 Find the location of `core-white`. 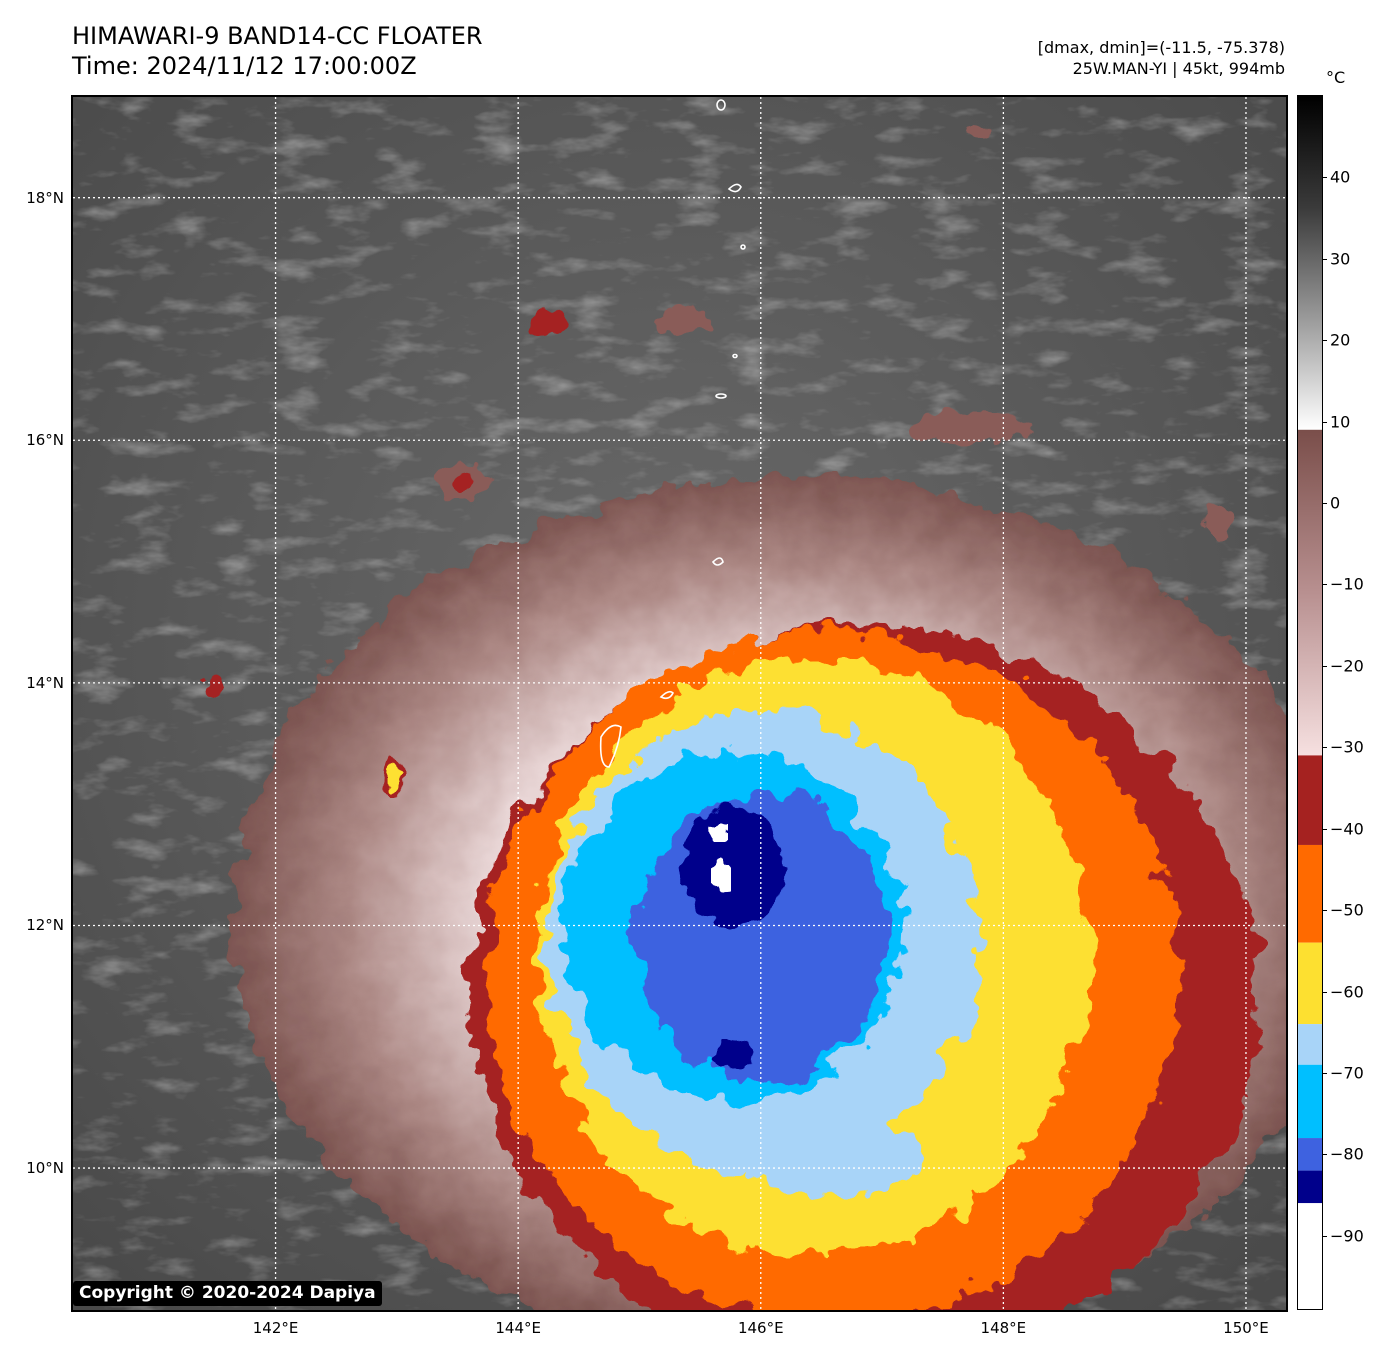

core-white is located at coordinates (721, 877).